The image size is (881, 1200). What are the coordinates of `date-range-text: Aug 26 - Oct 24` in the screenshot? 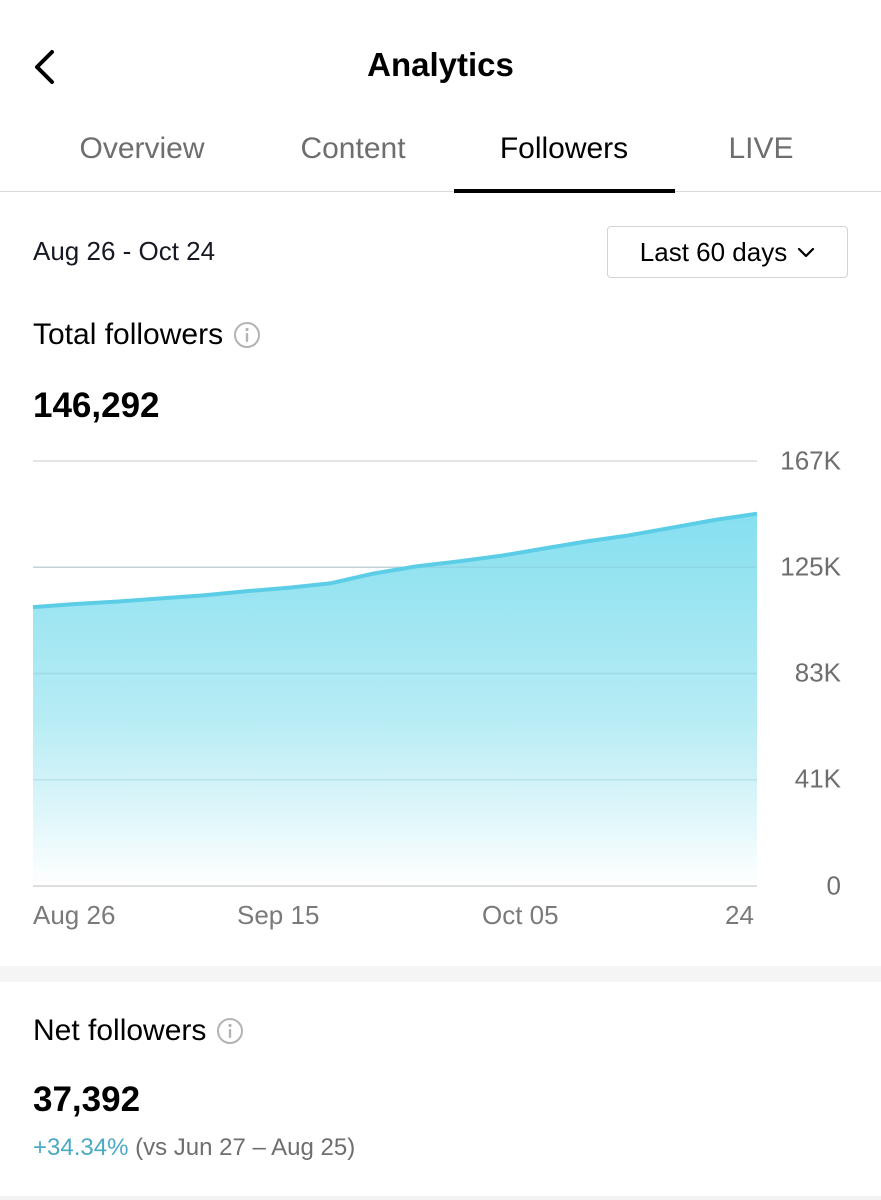 It's located at (124, 251).